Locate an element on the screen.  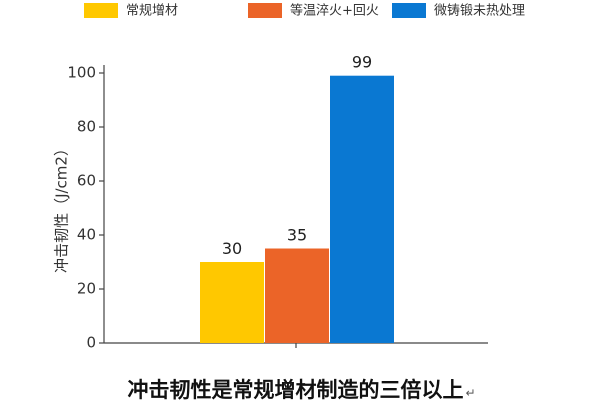
legend-label-1: 常规增材 is located at coordinates (152, 11).